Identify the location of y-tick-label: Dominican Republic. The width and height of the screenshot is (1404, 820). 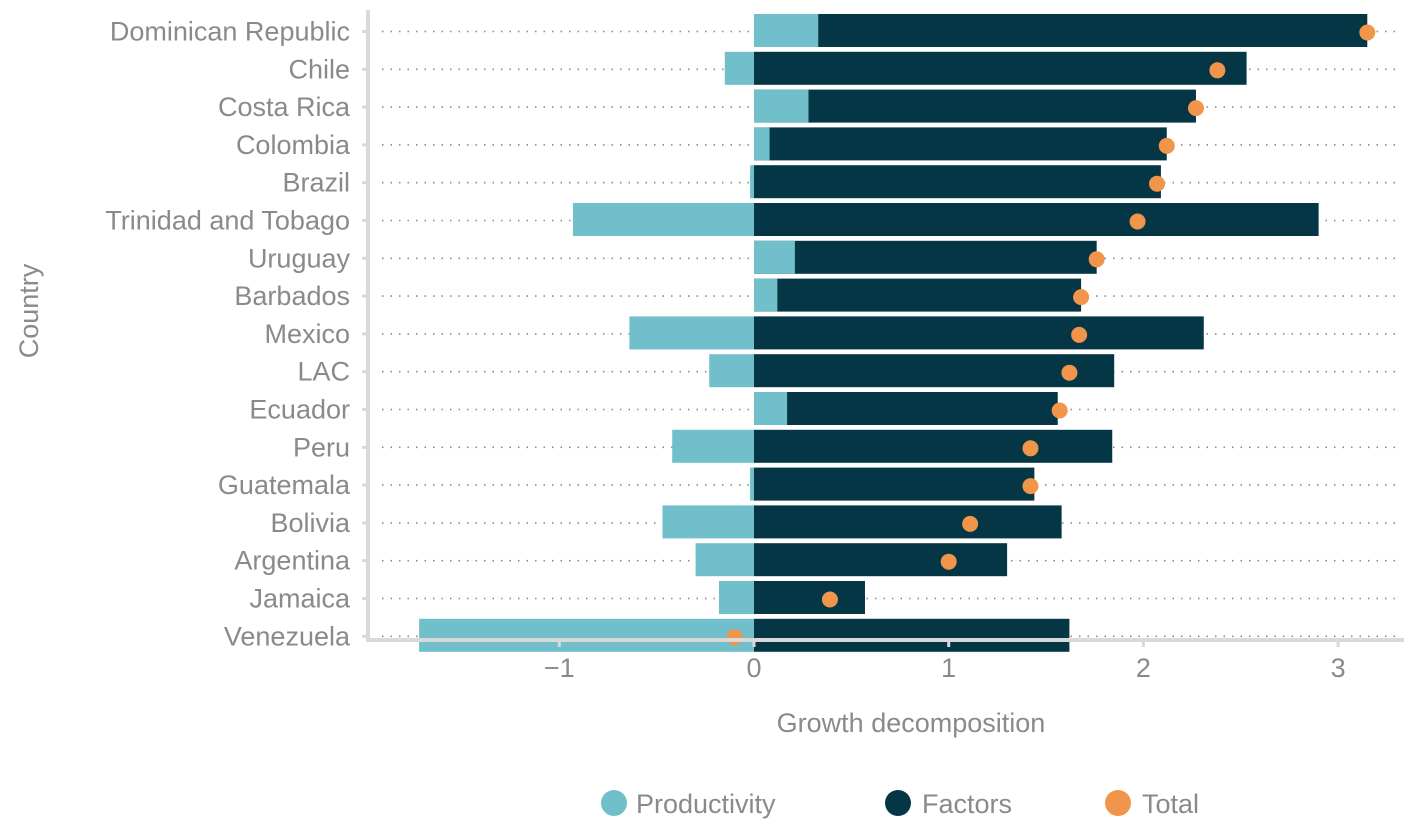
(230, 32).